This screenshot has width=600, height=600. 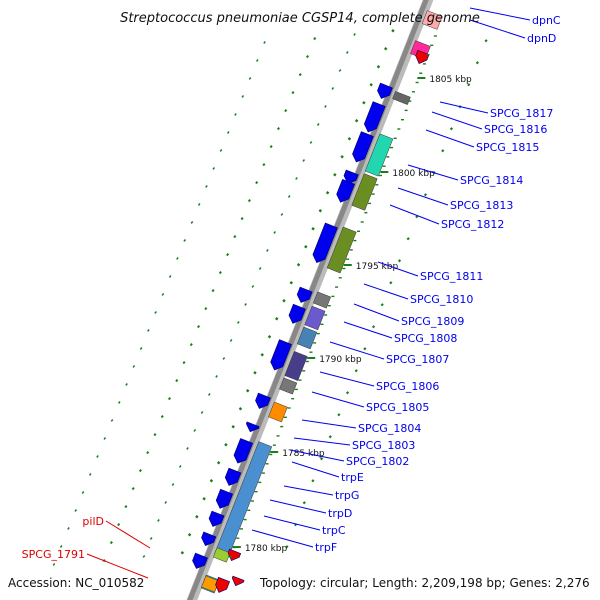 What do you see at coordinates (425, 338) in the screenshot?
I see `gene-label: SPCG_1808` at bounding box center [425, 338].